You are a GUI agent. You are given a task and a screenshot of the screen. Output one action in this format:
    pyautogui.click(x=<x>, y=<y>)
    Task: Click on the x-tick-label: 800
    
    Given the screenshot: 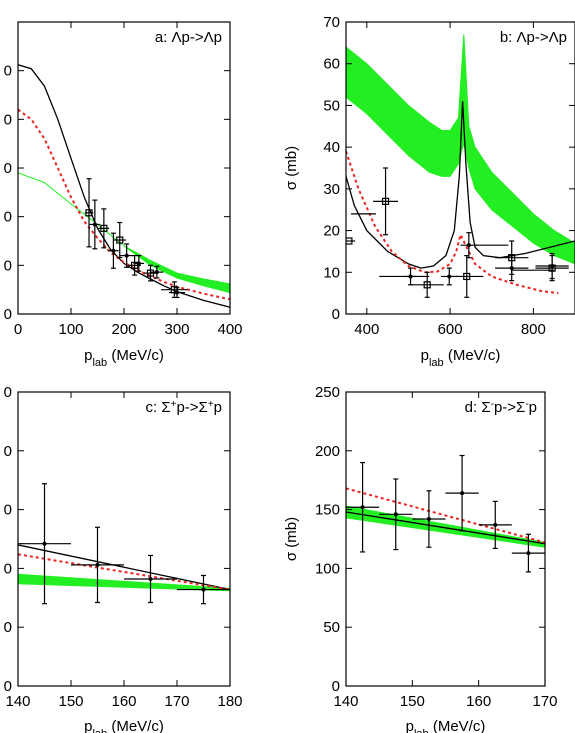 What is the action you would take?
    pyautogui.click(x=533, y=329)
    